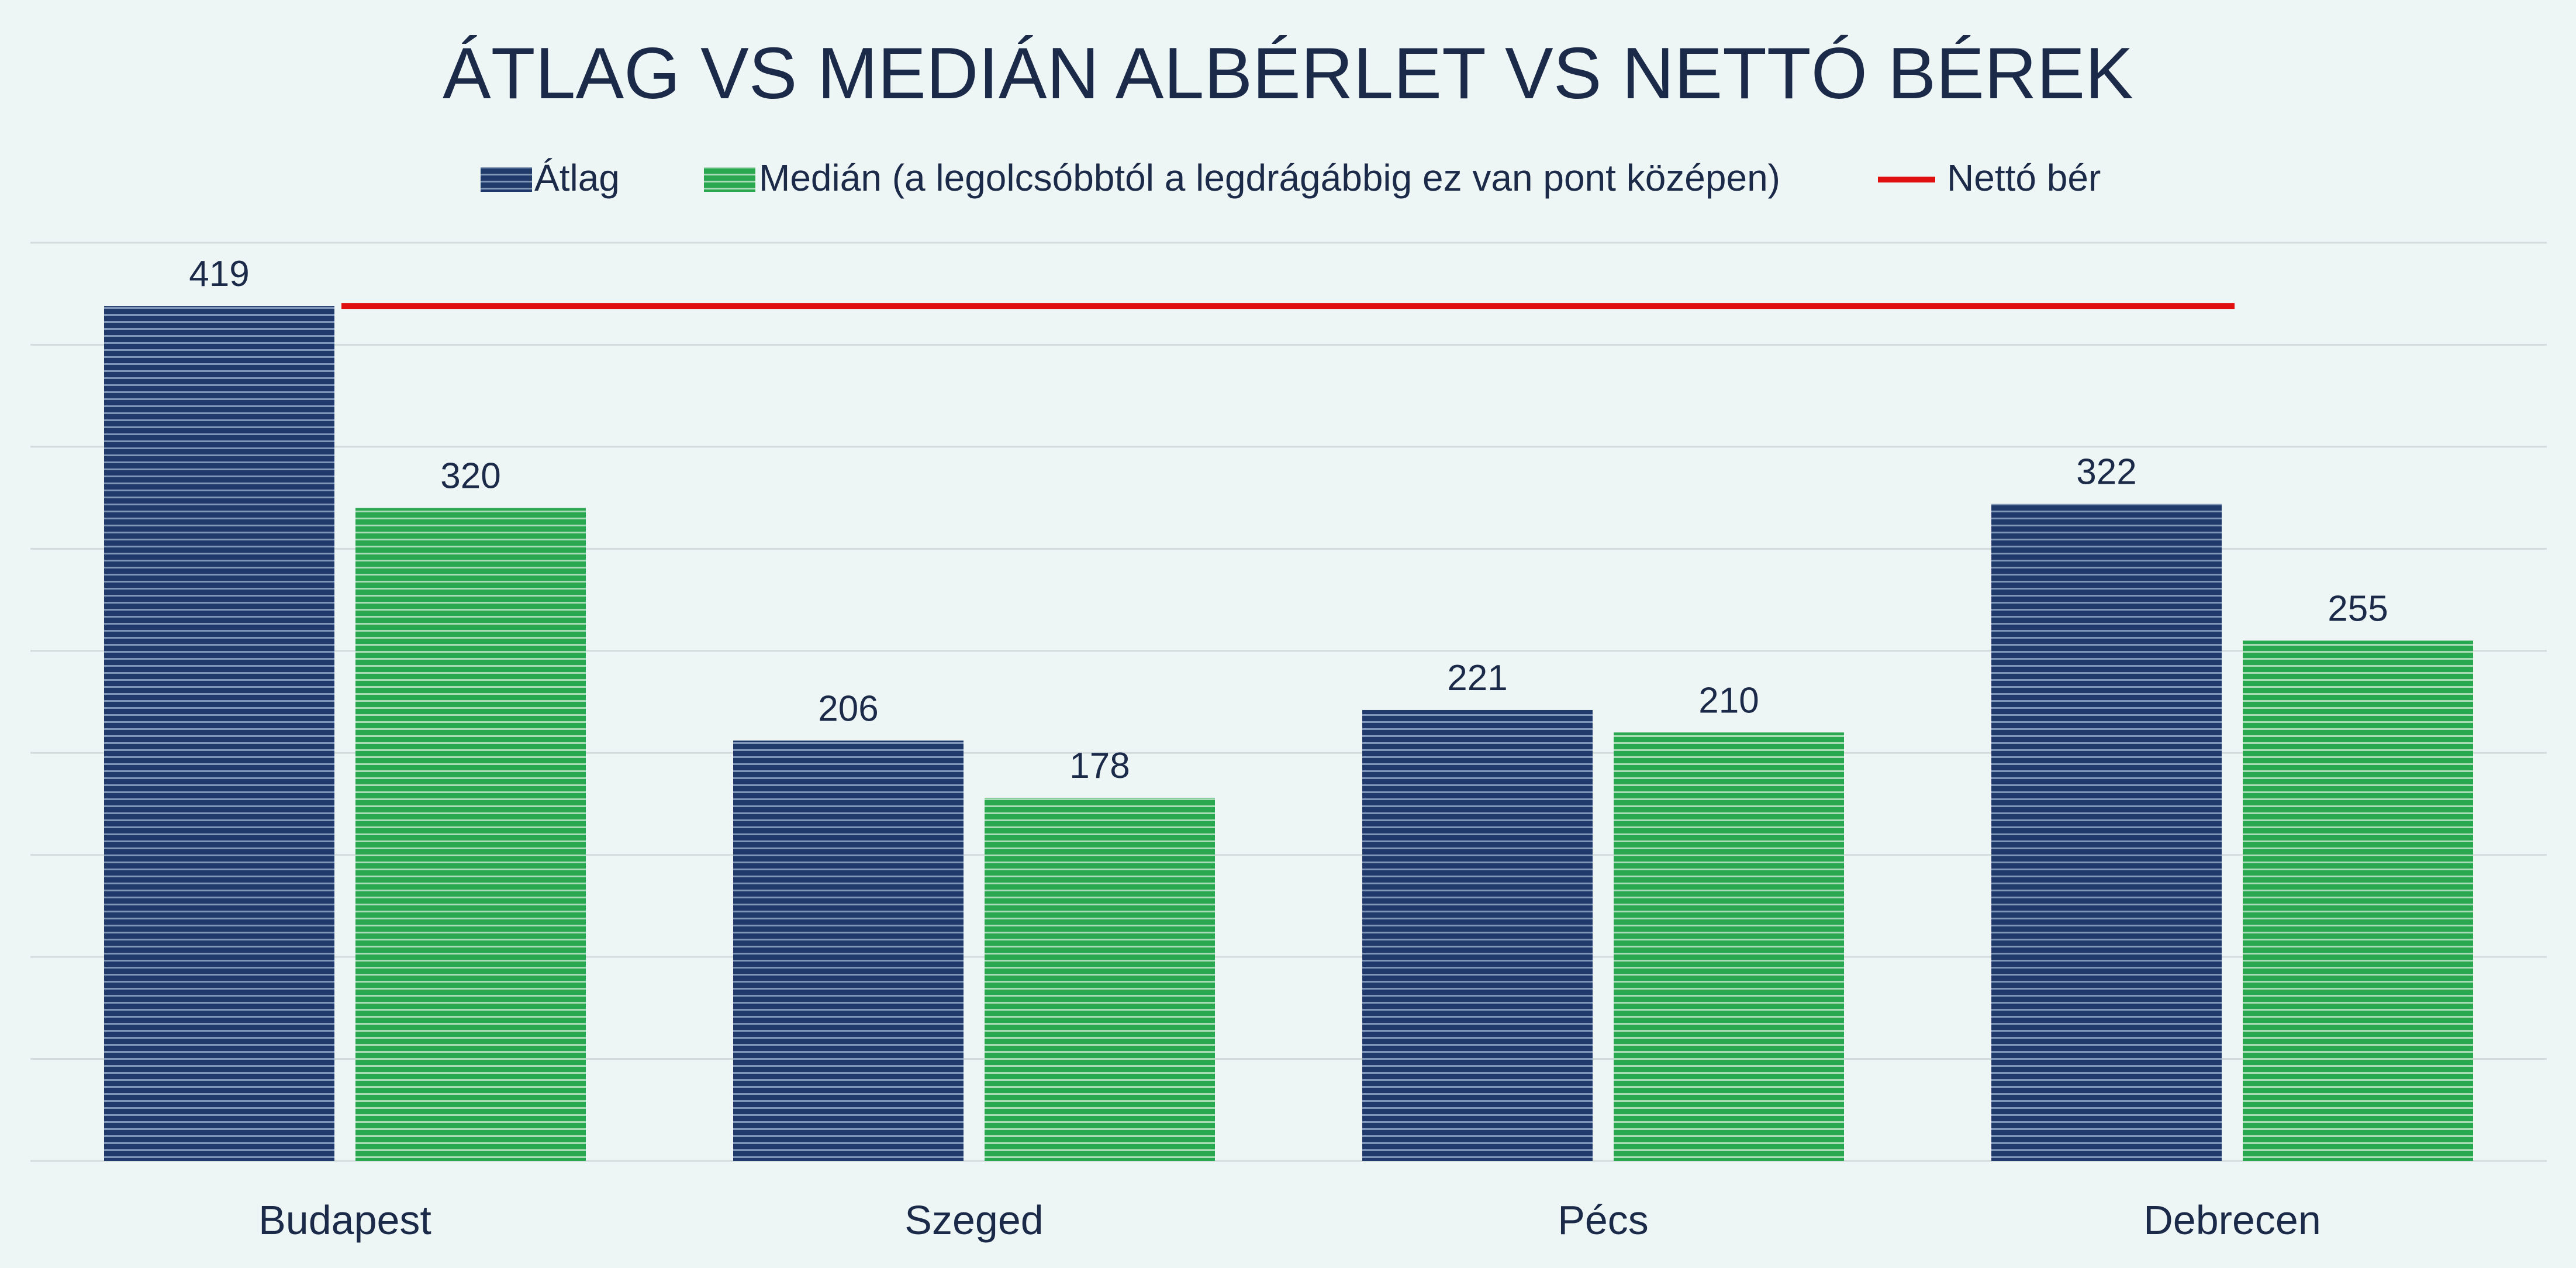  I want to click on category-label: Szeged, so click(973, 1220).